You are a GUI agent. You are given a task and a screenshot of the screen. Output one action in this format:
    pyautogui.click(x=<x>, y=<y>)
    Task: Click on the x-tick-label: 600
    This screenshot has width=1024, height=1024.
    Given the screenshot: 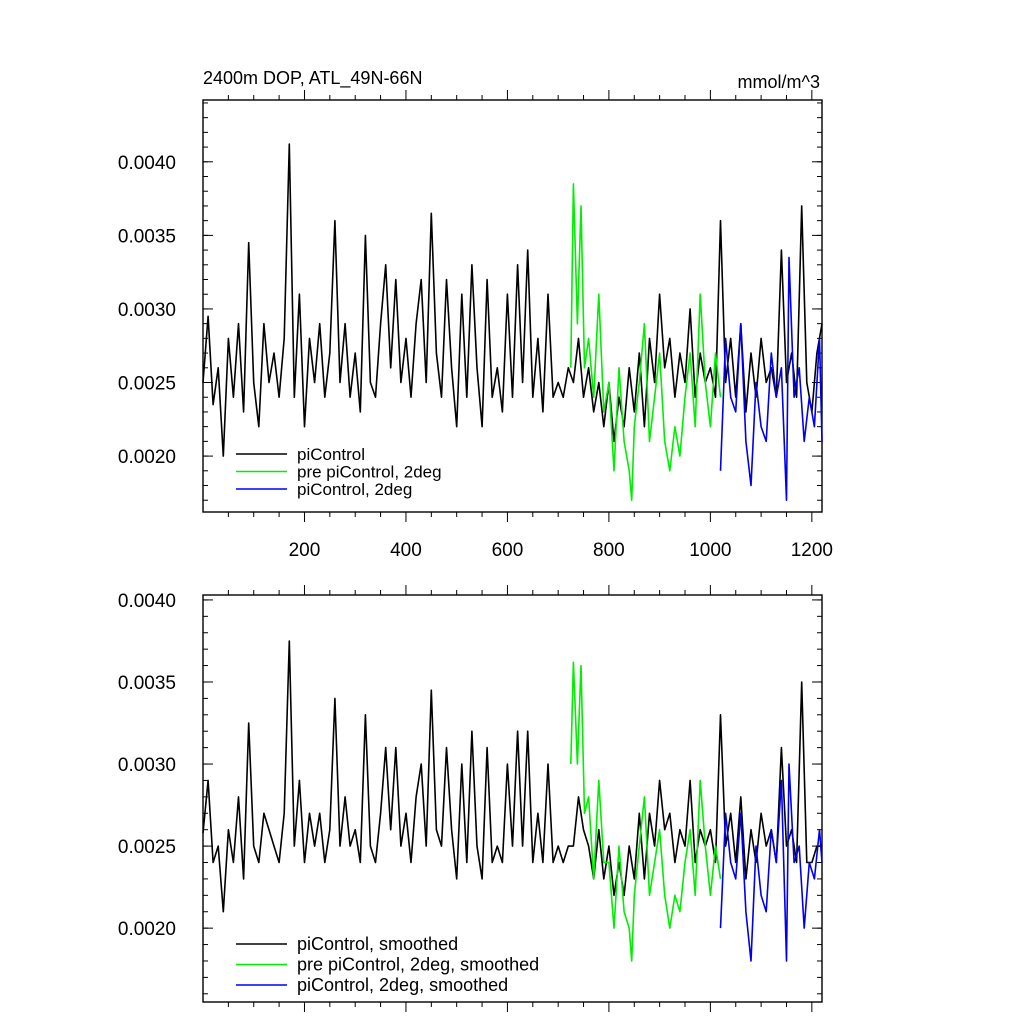 What is the action you would take?
    pyautogui.click(x=508, y=550)
    